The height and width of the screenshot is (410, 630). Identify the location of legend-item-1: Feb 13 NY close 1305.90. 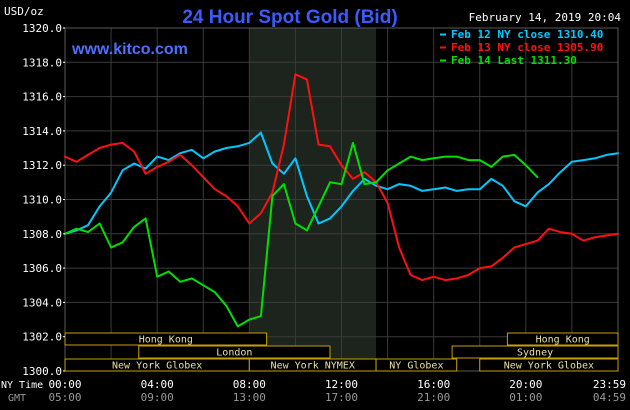
(521, 47).